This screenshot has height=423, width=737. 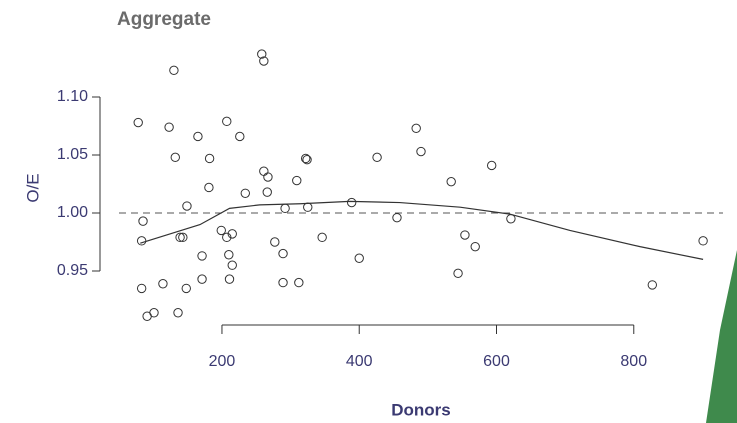 What do you see at coordinates (32, 187) in the screenshot?
I see `y-axis-label: O/E` at bounding box center [32, 187].